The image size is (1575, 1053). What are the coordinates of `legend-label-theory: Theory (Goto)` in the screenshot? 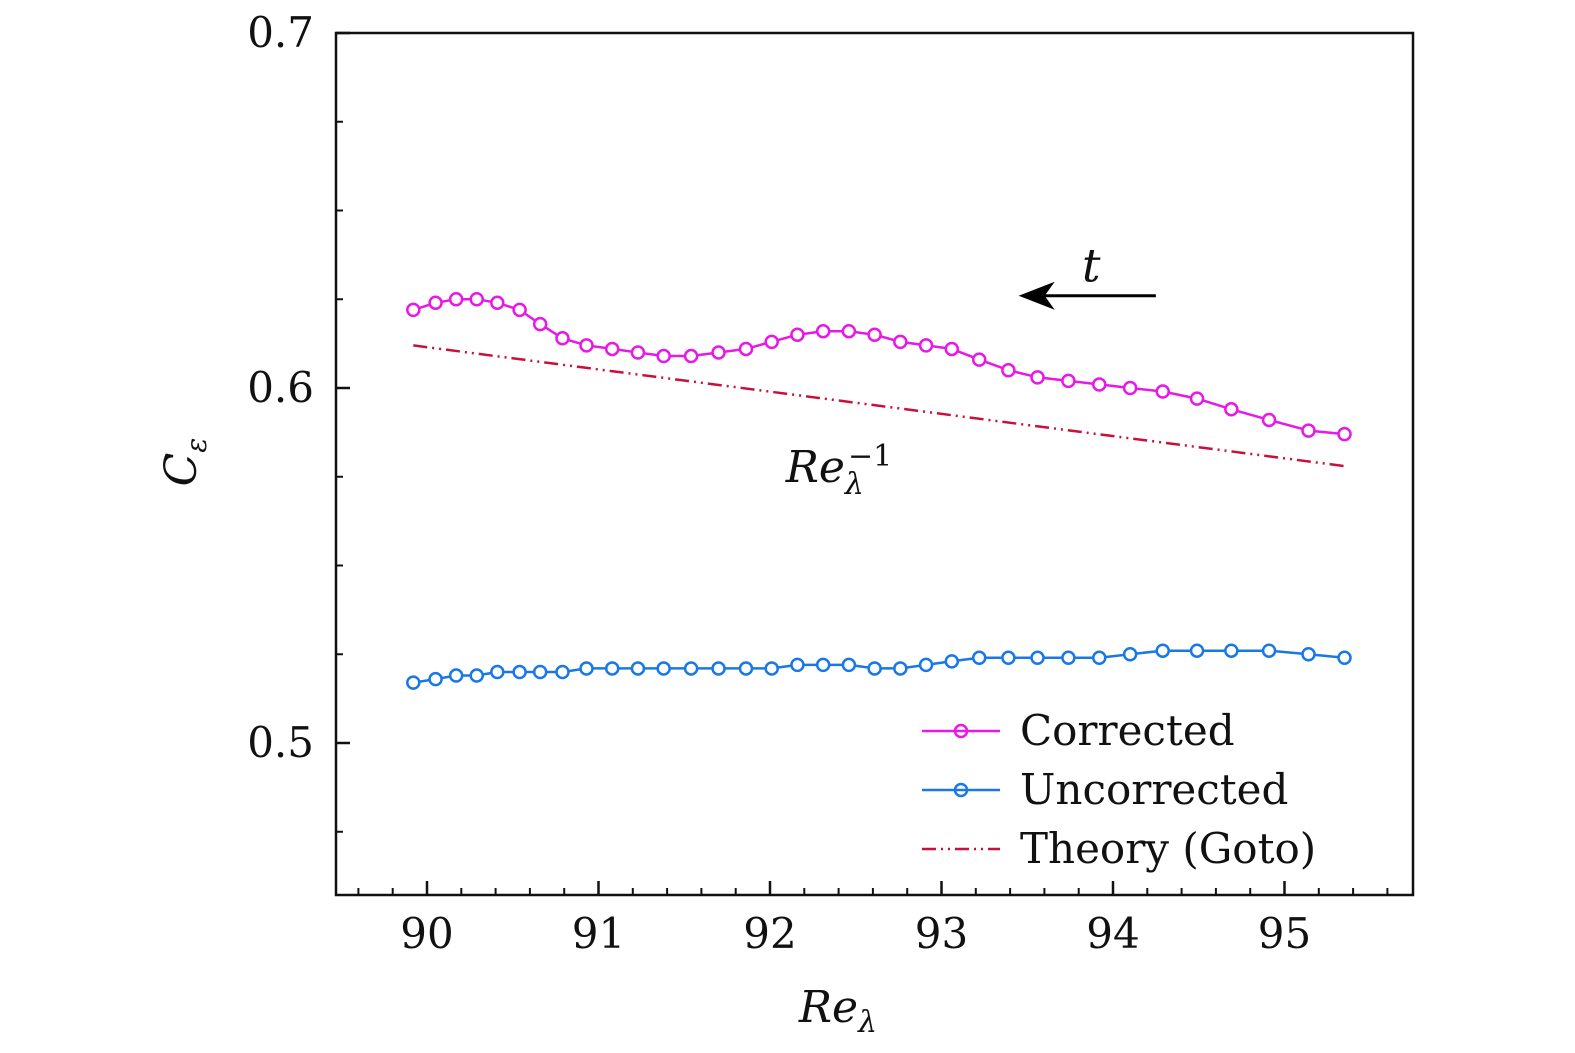 It's located at (1168, 848).